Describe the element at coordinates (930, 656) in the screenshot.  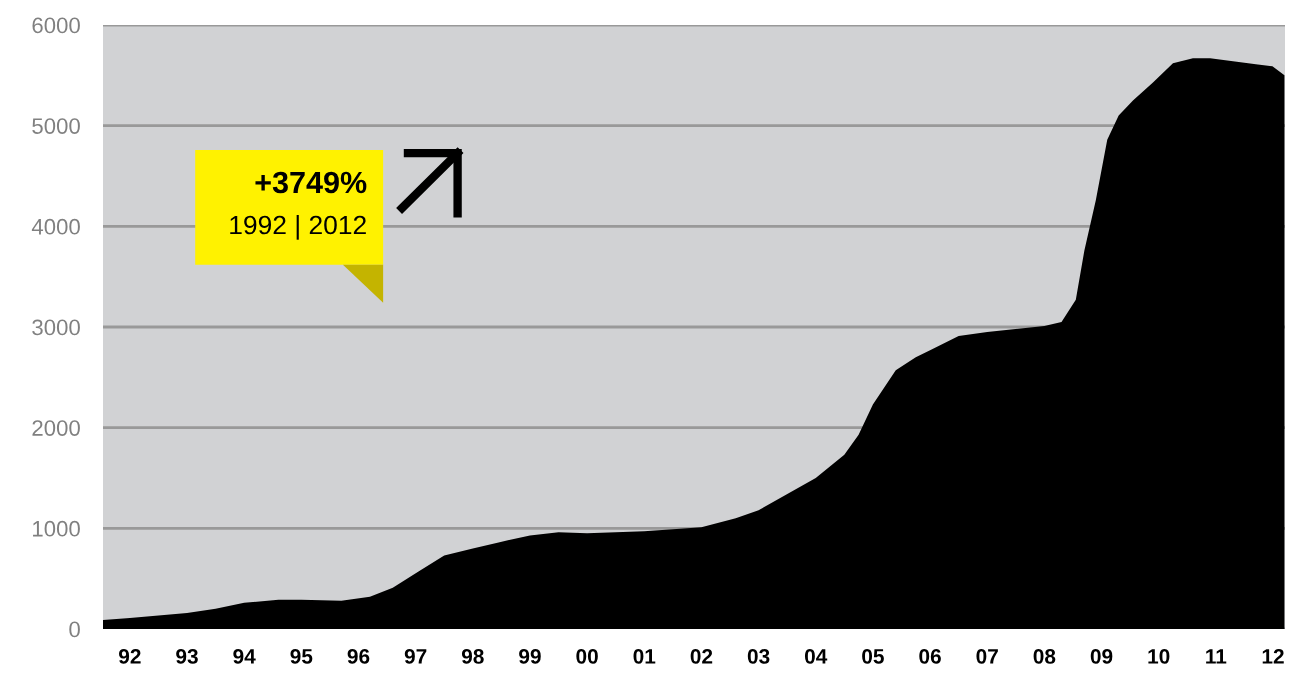
I see `x-tick-label: 06` at that location.